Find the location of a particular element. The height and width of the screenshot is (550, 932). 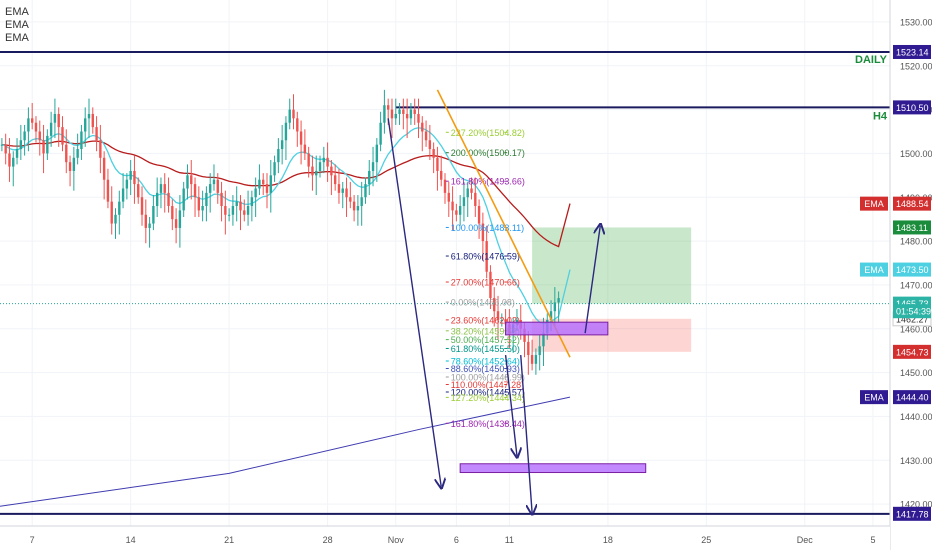

fib-level-label: 61.80%(1455.50) is located at coordinates (485, 349).